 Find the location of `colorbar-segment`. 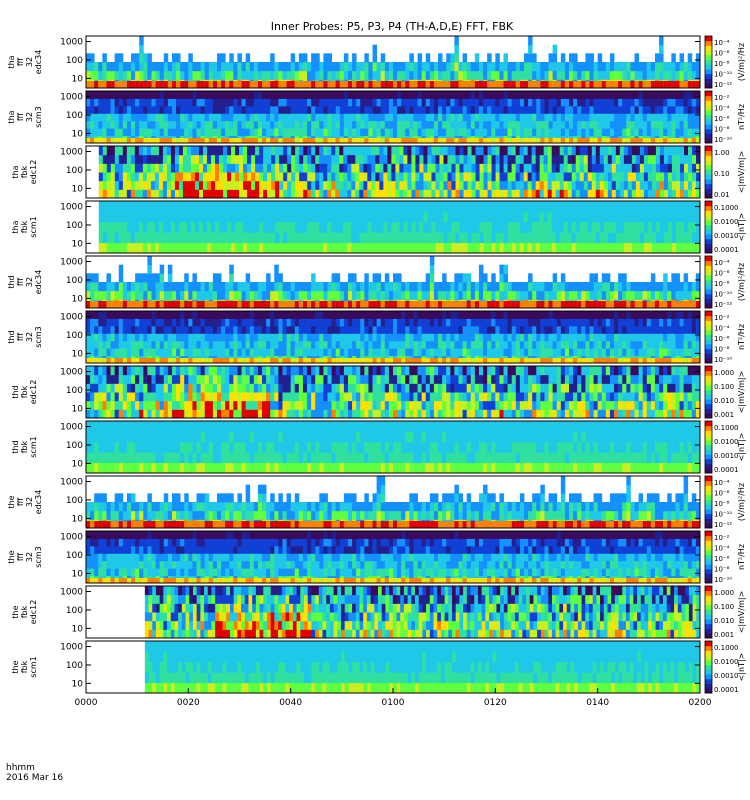

colorbar-segment is located at coordinates (708, 273).